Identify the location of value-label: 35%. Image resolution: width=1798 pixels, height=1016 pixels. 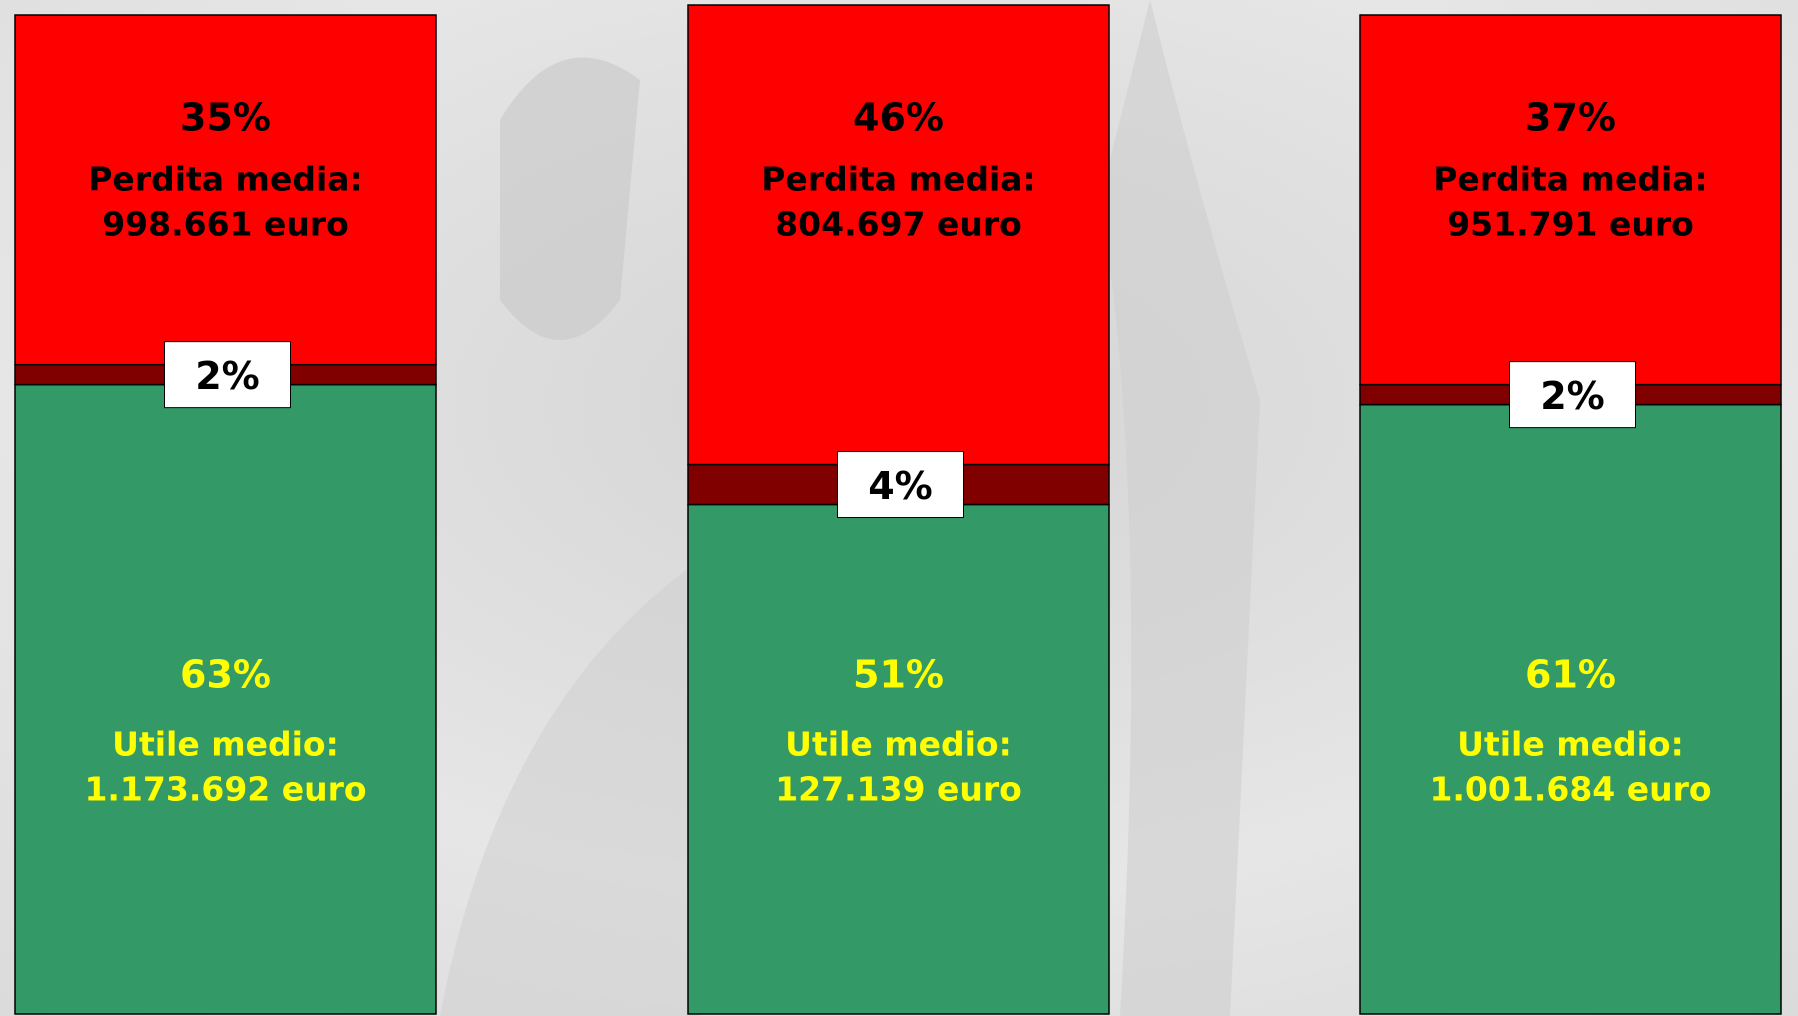
(225, 118).